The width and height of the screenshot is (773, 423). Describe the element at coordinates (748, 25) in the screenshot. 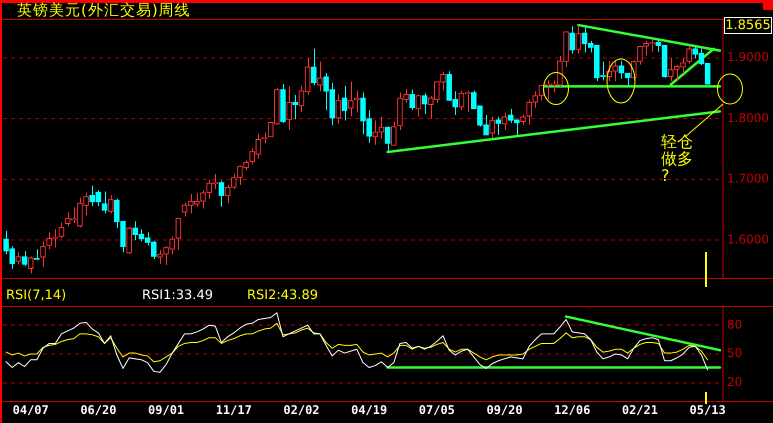

I see `text: 1.8565` at that location.